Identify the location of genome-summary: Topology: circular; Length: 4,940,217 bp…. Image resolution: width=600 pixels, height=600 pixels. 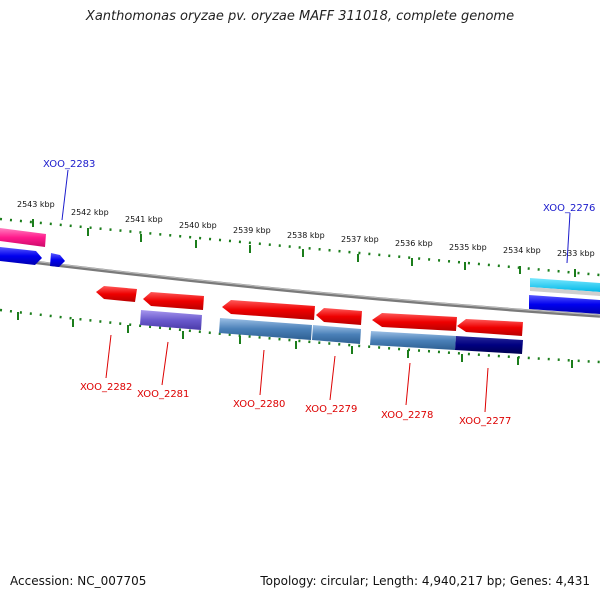
(425, 581).